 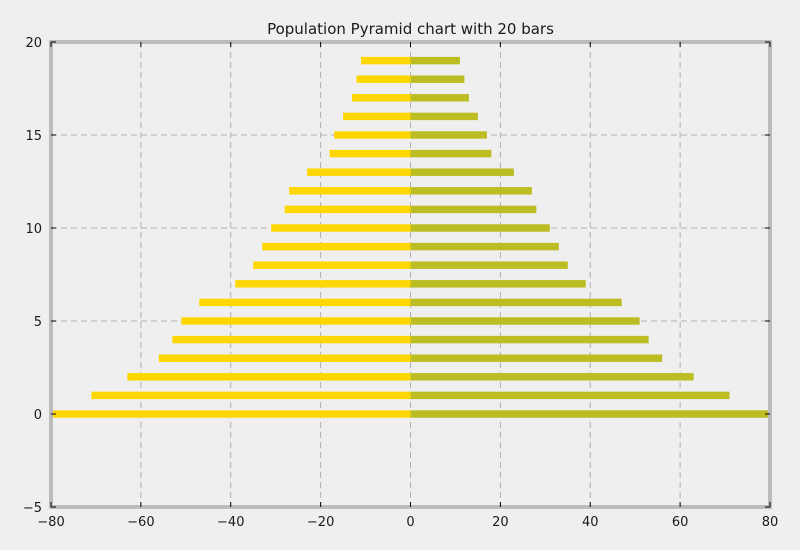 What do you see at coordinates (230, 522) in the screenshot?
I see `x-tick-label: −40` at bounding box center [230, 522].